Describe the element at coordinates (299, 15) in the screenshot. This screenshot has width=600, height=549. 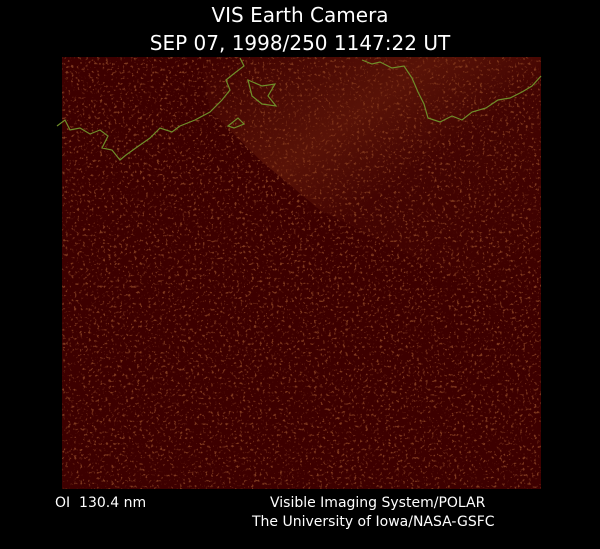
I see `image-title: VIS Earth Camera` at that location.